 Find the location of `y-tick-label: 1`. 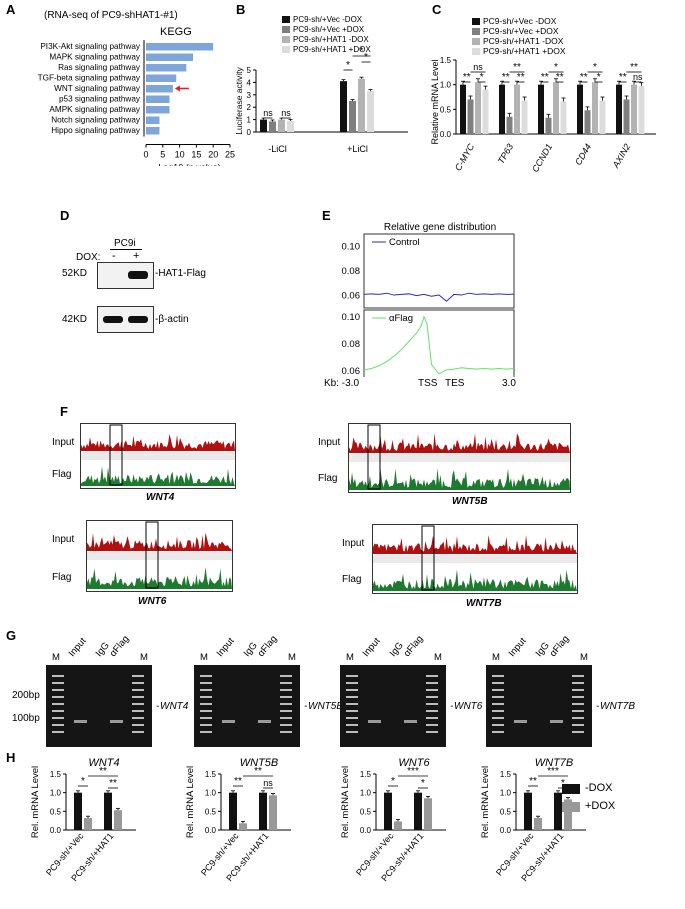

y-tick-label: 1 is located at coordinates (249, 120).